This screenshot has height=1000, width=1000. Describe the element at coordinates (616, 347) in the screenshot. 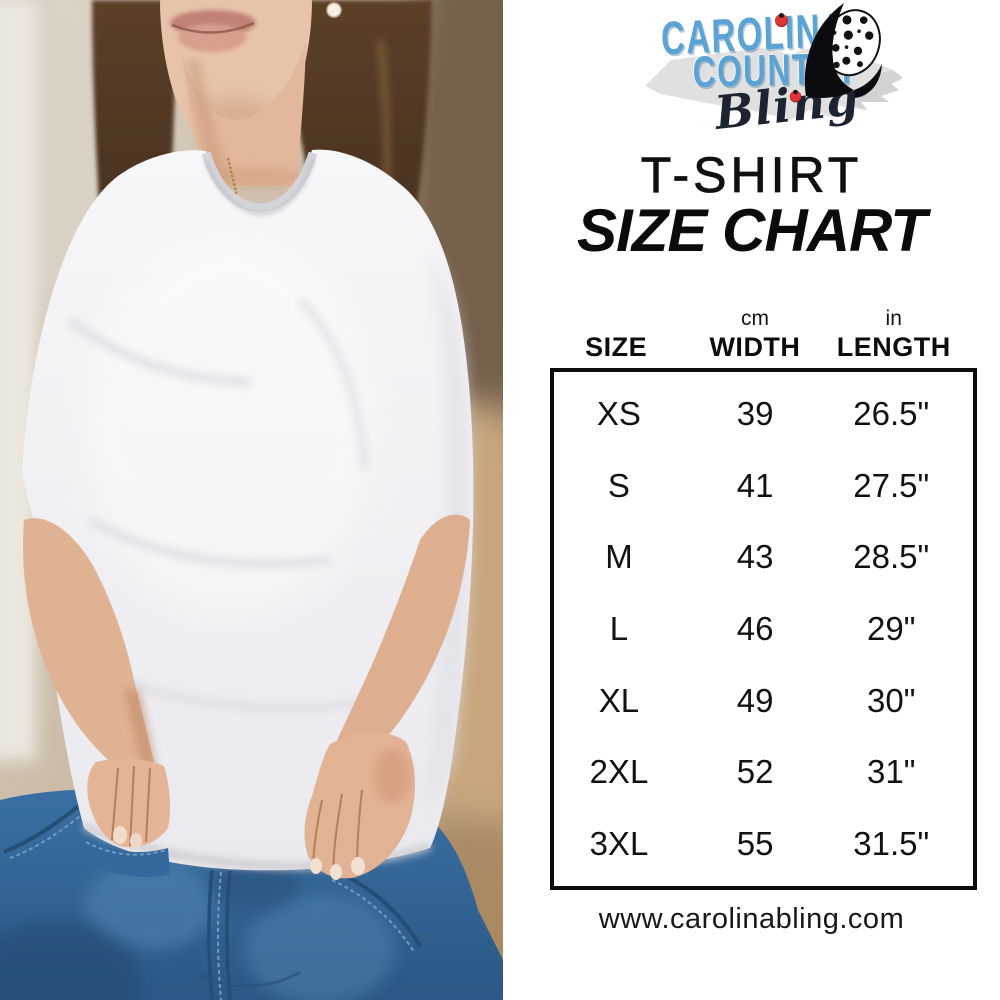

I see `column-size: SIZE` at that location.